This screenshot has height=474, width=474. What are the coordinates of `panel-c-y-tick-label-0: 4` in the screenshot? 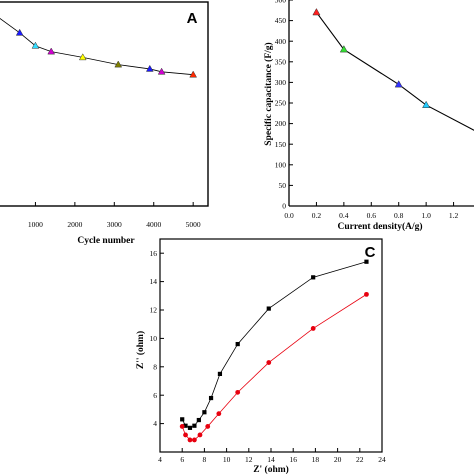 It's located at (155, 423).